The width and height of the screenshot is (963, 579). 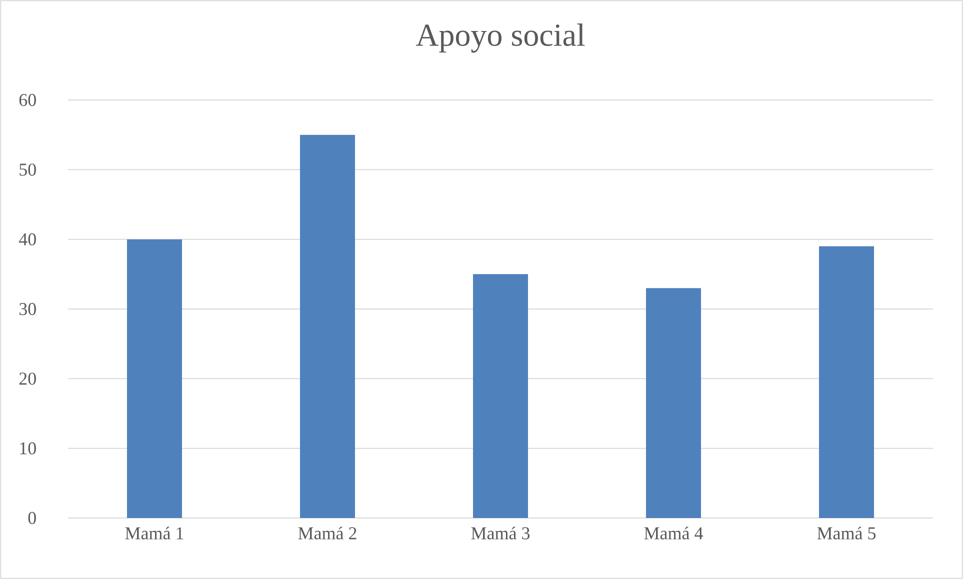 I want to click on y-tick-label: 50, so click(x=28, y=170).